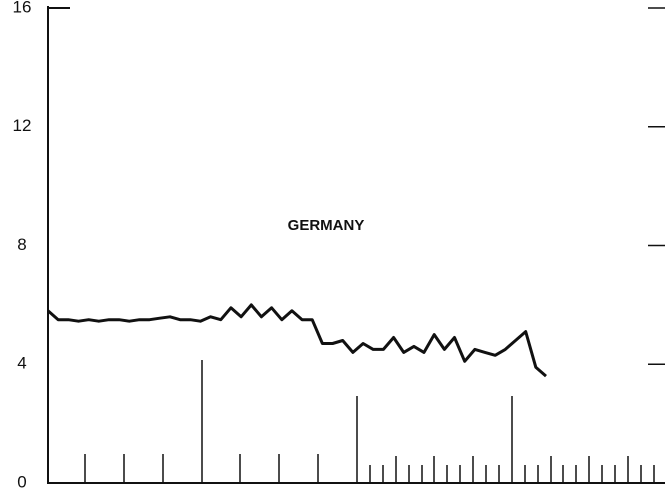 The image size is (665, 489). Describe the element at coordinates (22, 8) in the screenshot. I see `y-tick-label: 16` at that location.